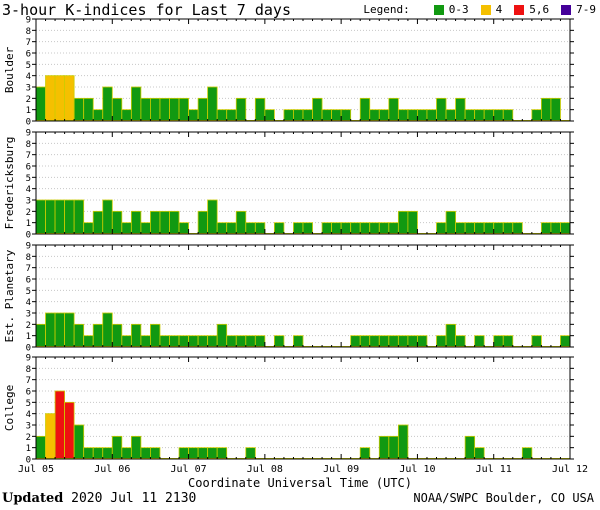 The width and height of the screenshot is (600, 510). I want to click on y-tick-label: 8, so click(28, 370).